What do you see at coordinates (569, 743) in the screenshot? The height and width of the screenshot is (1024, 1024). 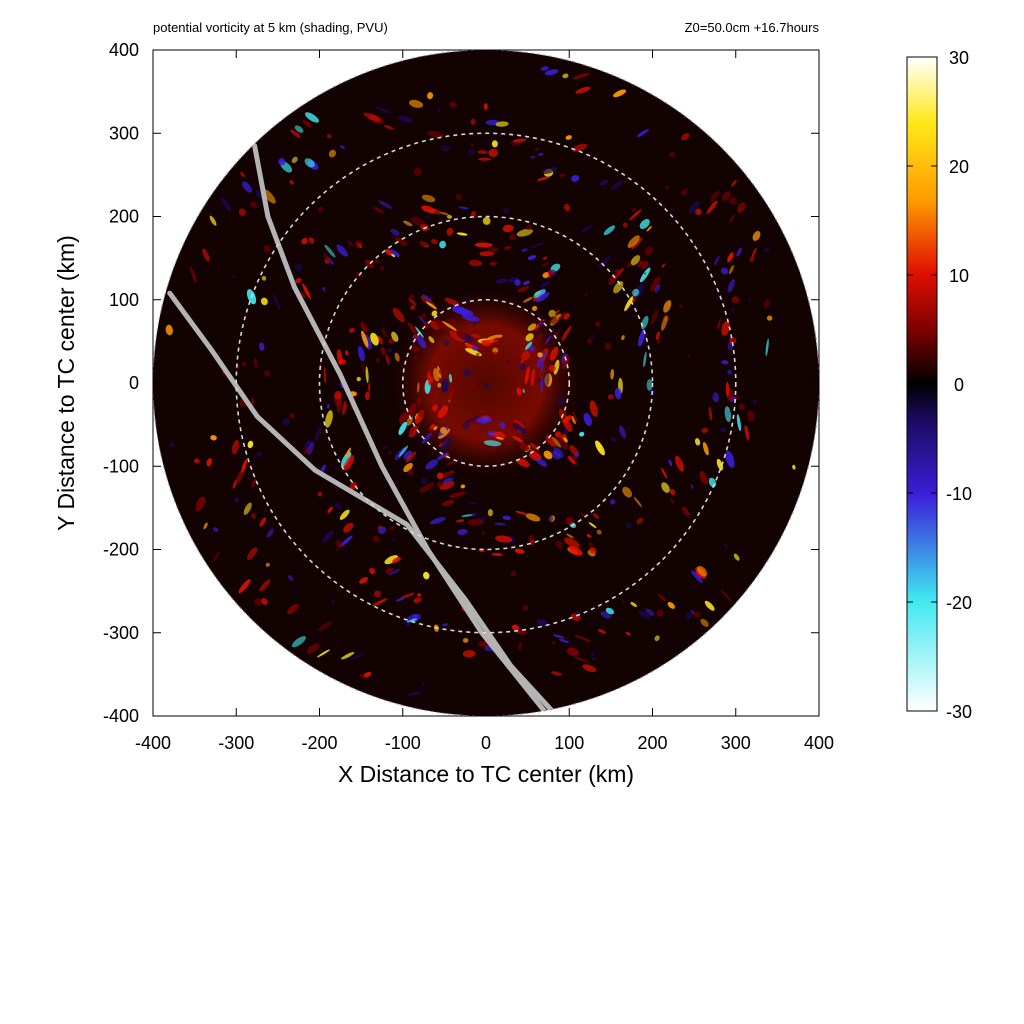 I see `x-tick-label: 100` at bounding box center [569, 743].